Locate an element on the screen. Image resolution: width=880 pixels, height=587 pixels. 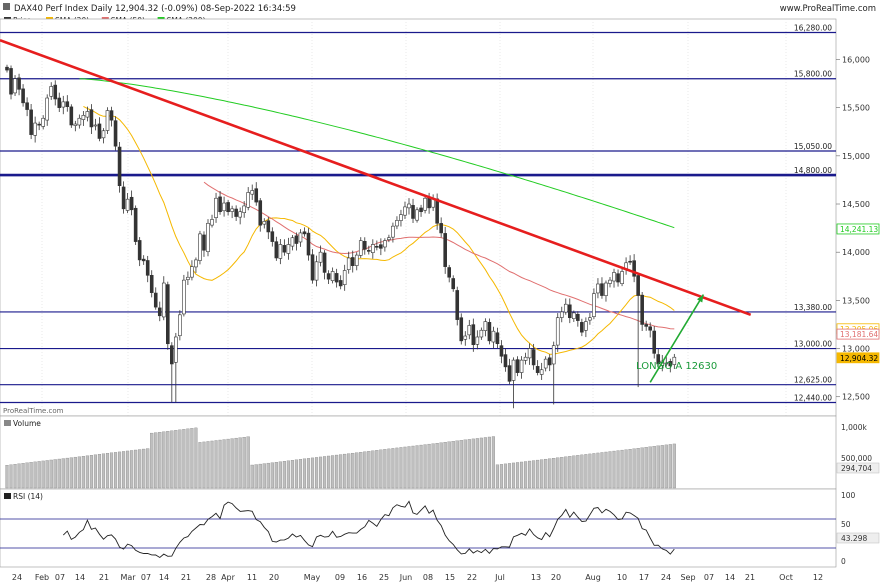
brand-link: www.ProRealTime.com is located at coordinates (828, 9).